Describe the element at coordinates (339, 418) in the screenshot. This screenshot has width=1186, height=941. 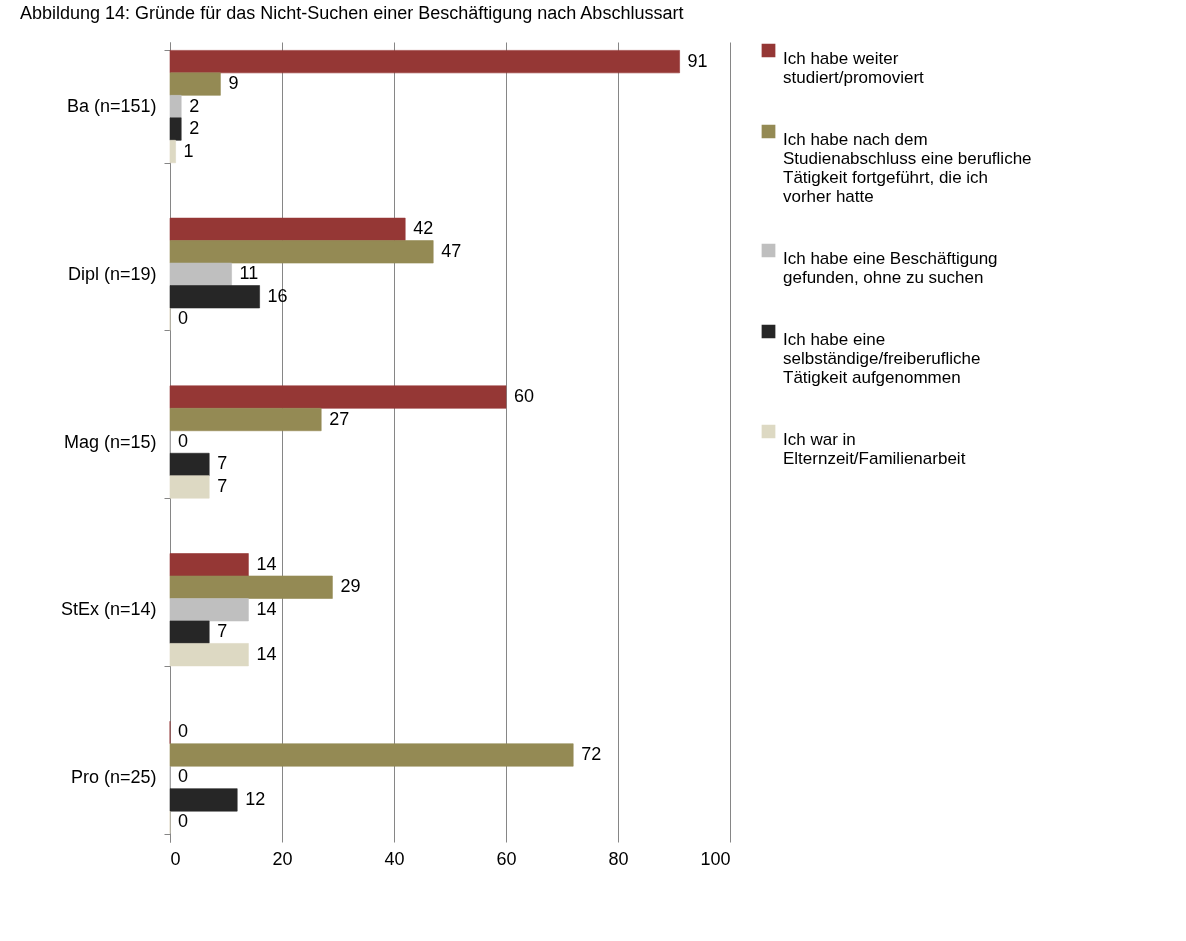
I see `data-label: 27` at that location.